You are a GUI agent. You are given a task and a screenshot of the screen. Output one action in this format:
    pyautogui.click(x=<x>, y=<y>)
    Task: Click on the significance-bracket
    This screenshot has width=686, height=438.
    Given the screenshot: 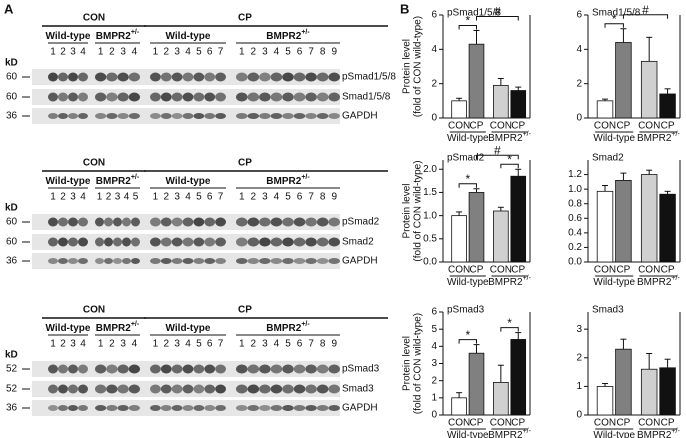 What is the action you would take?
    pyautogui.click(x=467, y=341)
    